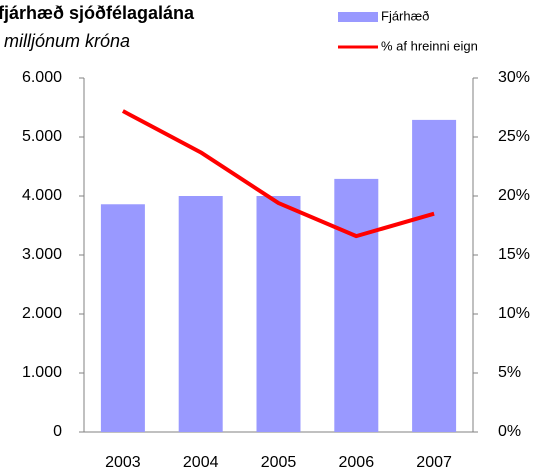  Describe the element at coordinates (509, 431) in the screenshot. I see `y2-tick-label: 0%` at that location.